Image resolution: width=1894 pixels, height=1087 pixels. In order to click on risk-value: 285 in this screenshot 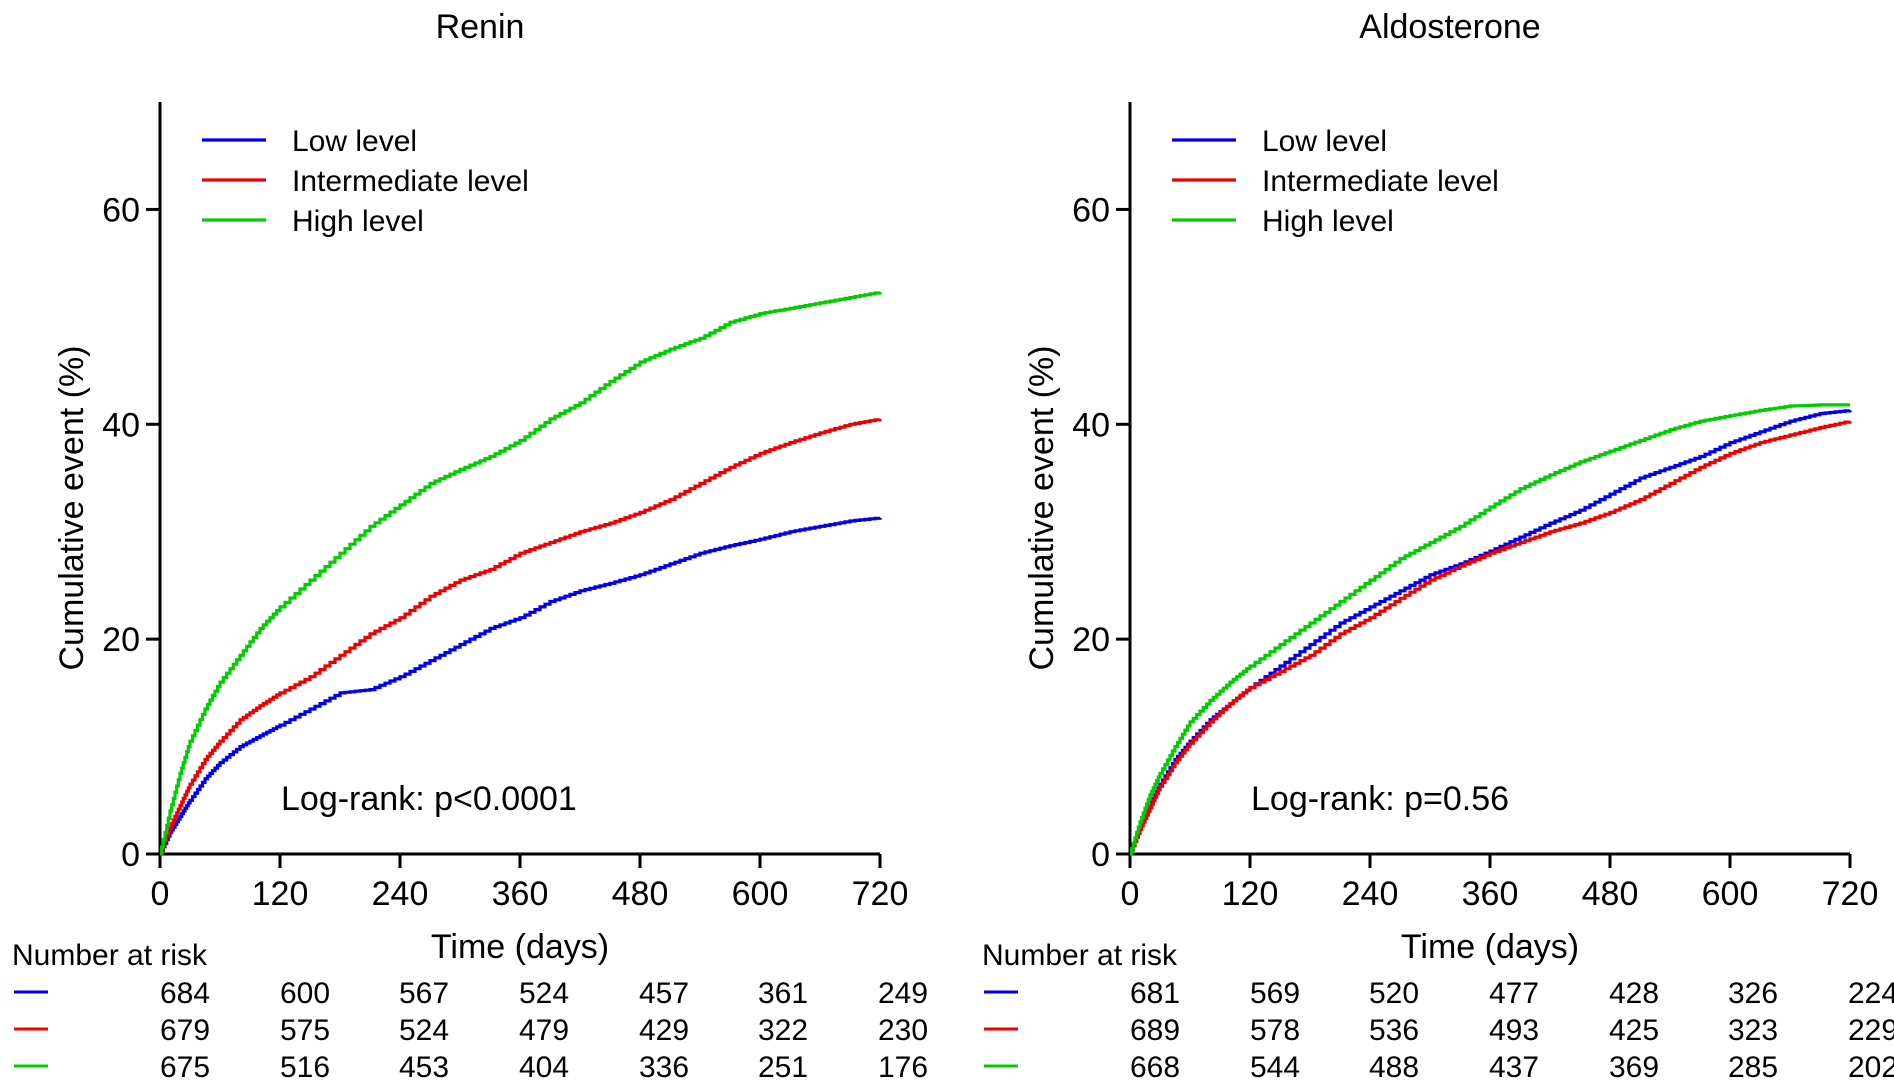, I will do `click(1753, 1067)`.